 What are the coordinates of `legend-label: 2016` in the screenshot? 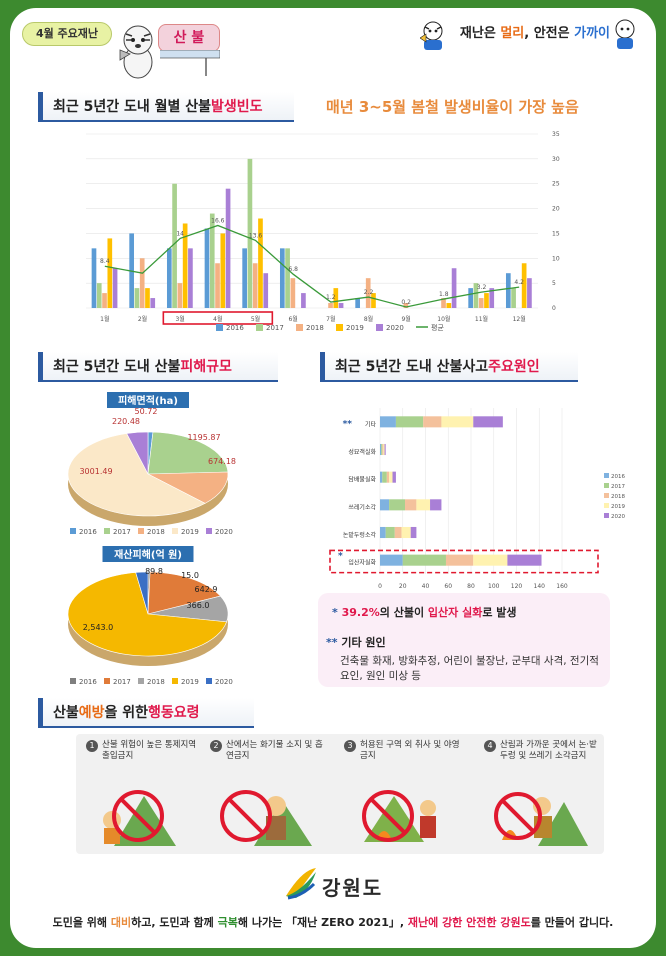 It's located at (88, 682).